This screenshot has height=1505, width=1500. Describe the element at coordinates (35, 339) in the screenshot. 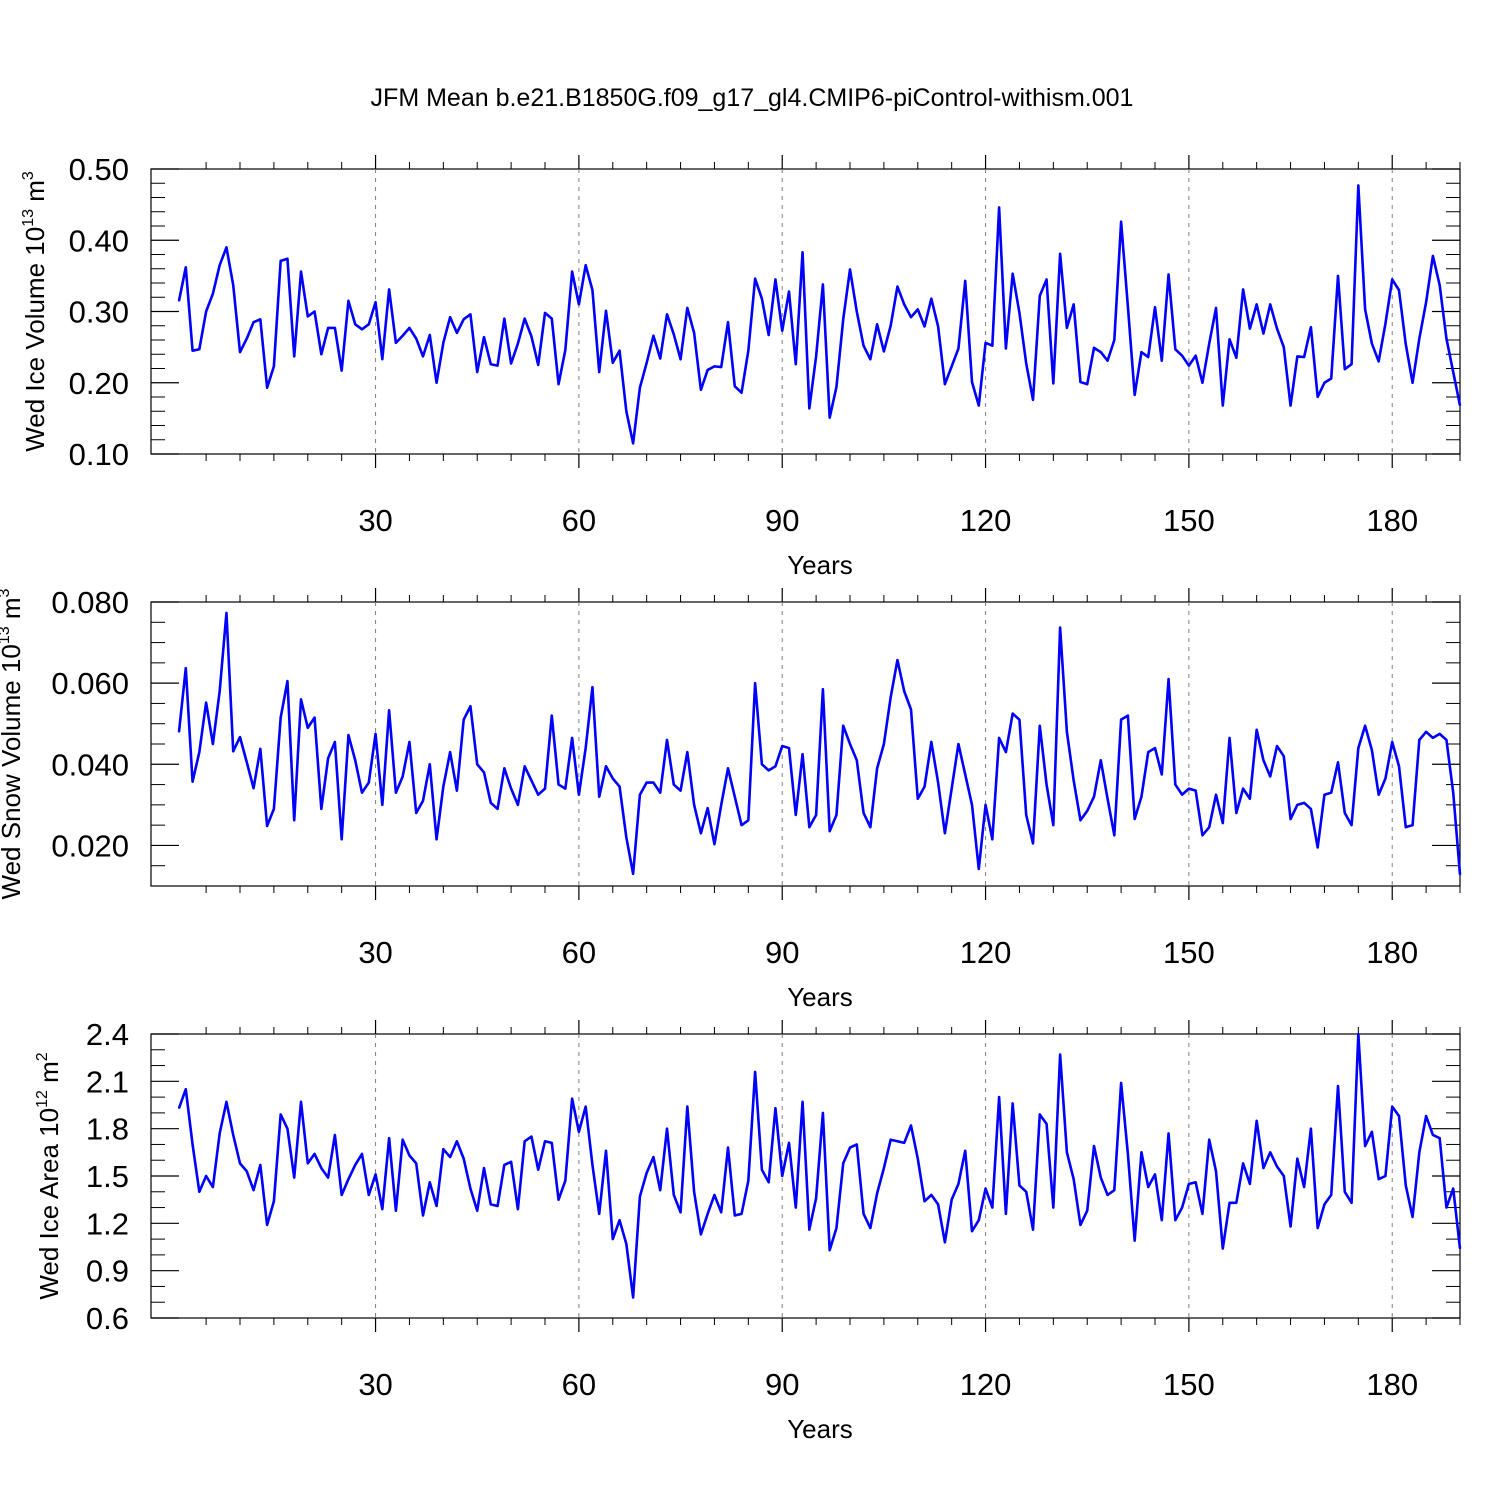

I see `y-axis-title-part: Wed Ice Volume 10` at that location.